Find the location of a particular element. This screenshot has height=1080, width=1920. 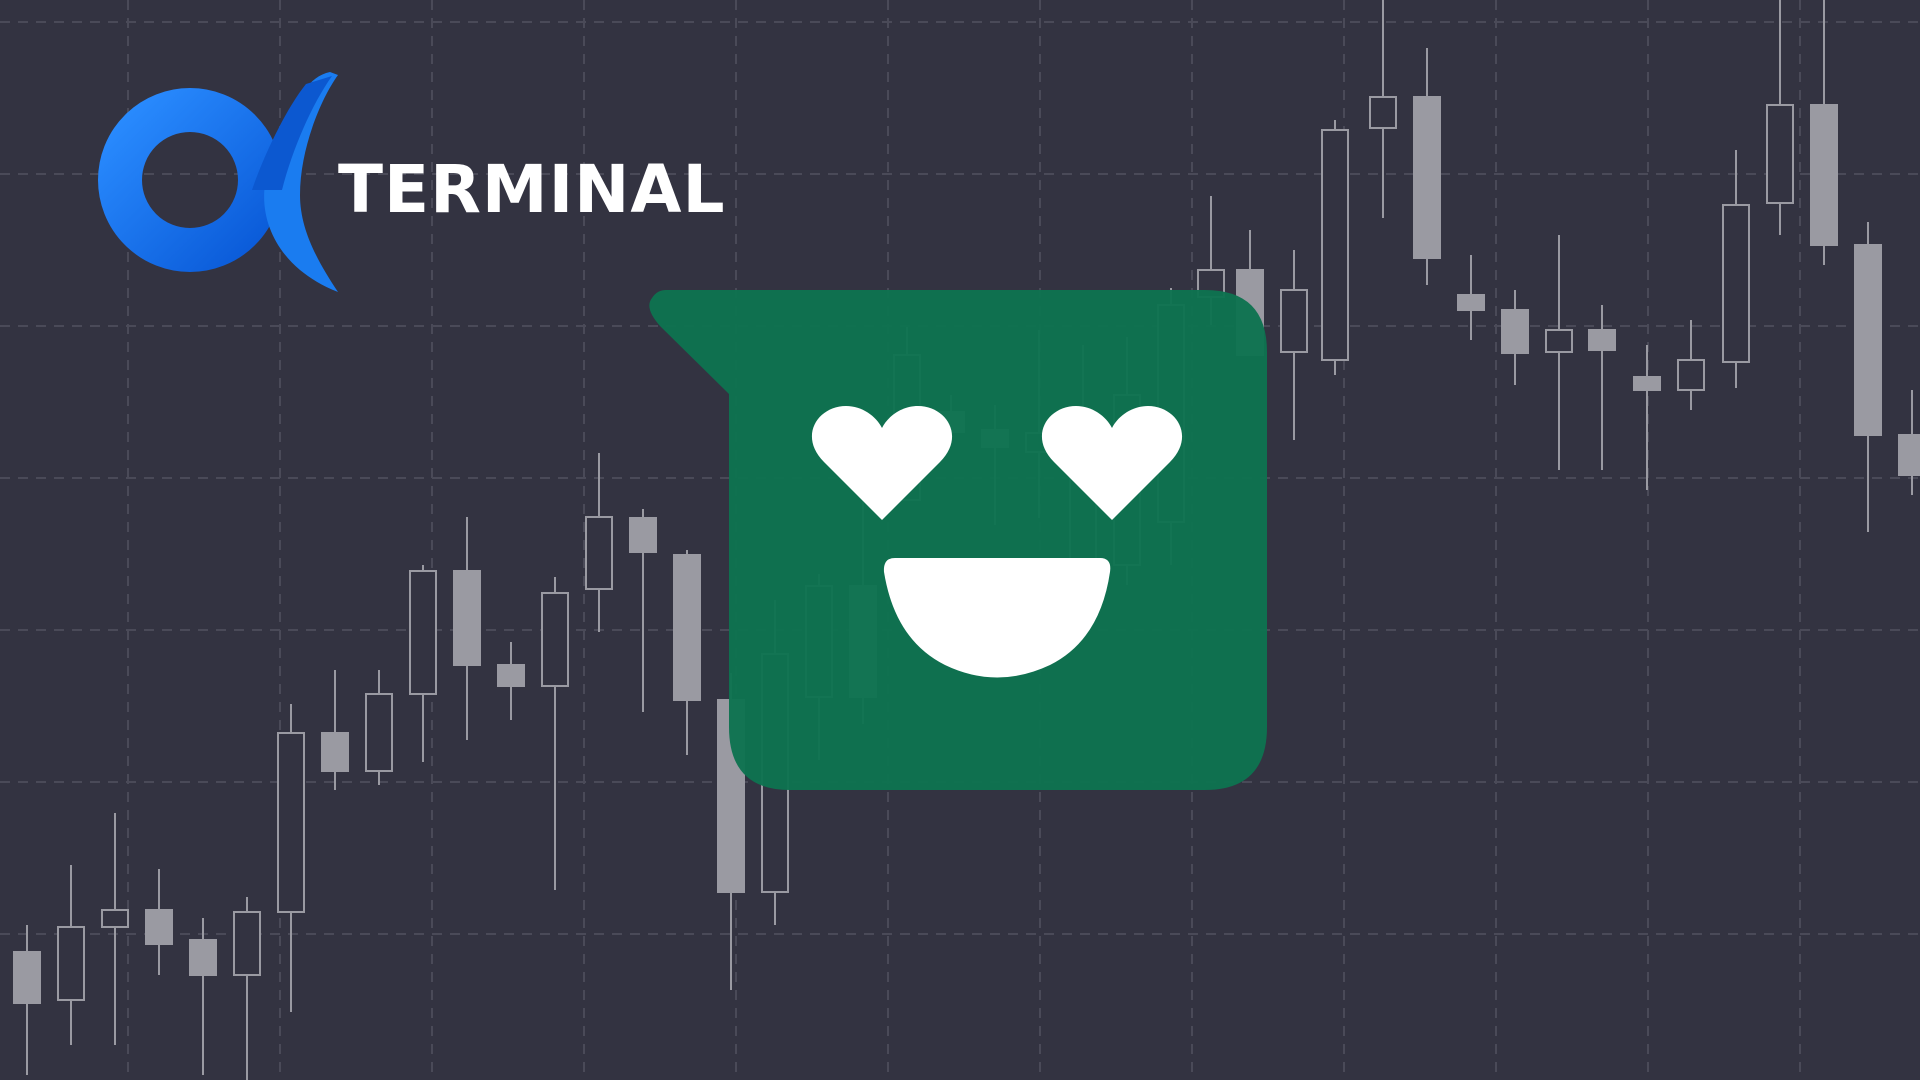

smile-mouth is located at coordinates (997, 618).